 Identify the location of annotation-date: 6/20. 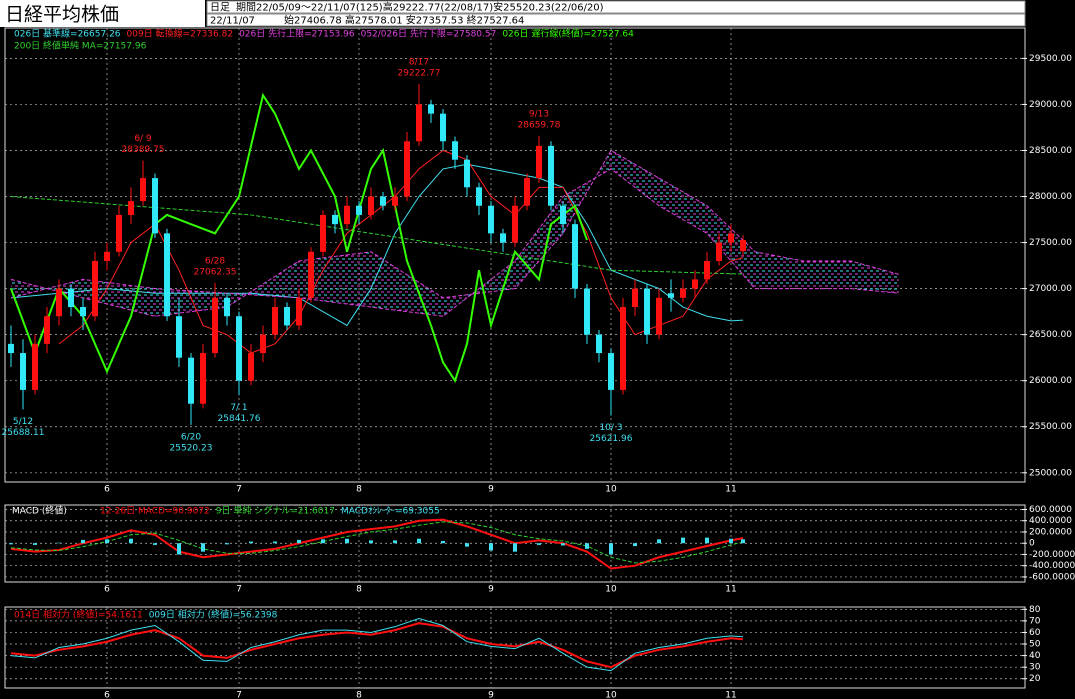
(191, 437).